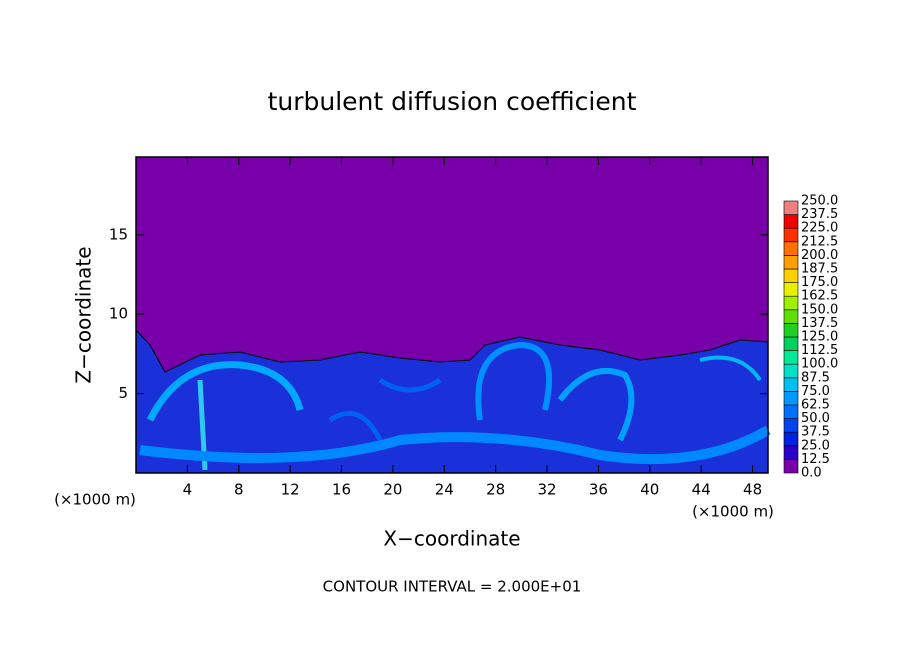 Image resolution: width=904 pixels, height=654 pixels. I want to click on colorbar-label: 150.0, so click(819, 309).